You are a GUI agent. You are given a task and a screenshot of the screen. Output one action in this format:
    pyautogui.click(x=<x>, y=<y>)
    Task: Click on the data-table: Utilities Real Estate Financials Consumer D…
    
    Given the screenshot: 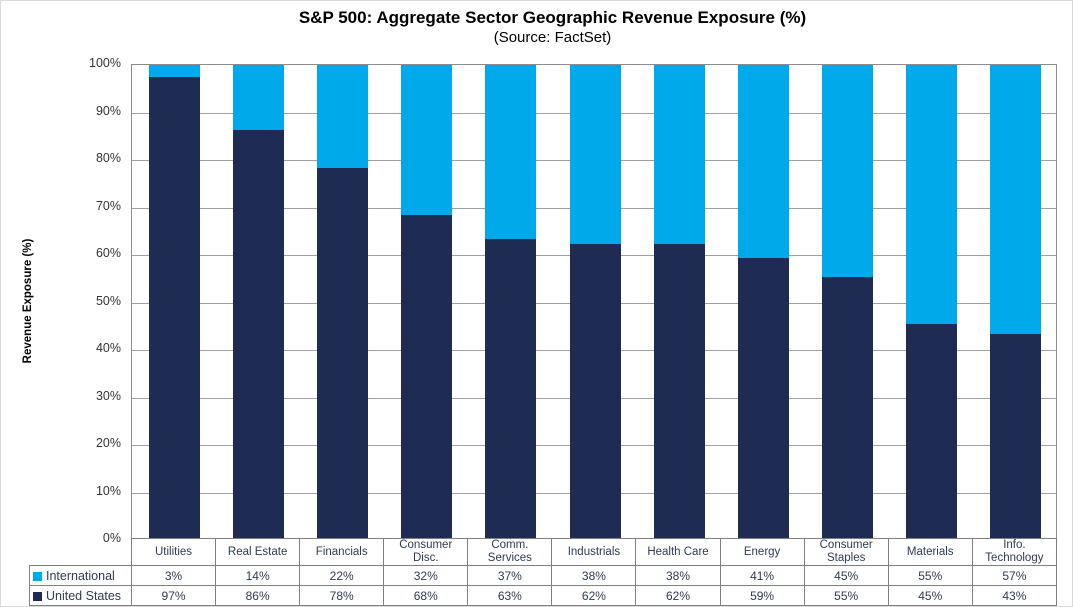 What is the action you would take?
    pyautogui.click(x=543, y=572)
    